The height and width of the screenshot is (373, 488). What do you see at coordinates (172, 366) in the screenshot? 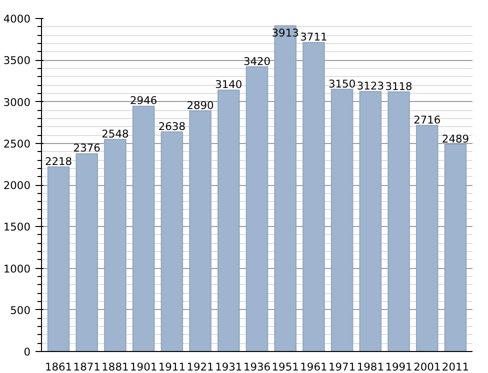
I see `x-tick-label: 1911` at bounding box center [172, 366].